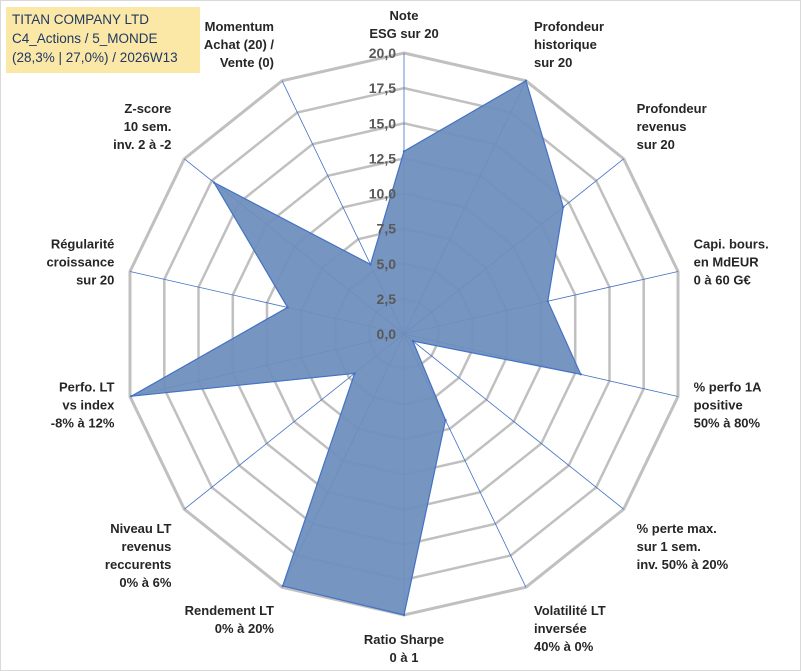  Describe the element at coordinates (404, 15) in the screenshot. I see `axis-label-line: Note` at that location.